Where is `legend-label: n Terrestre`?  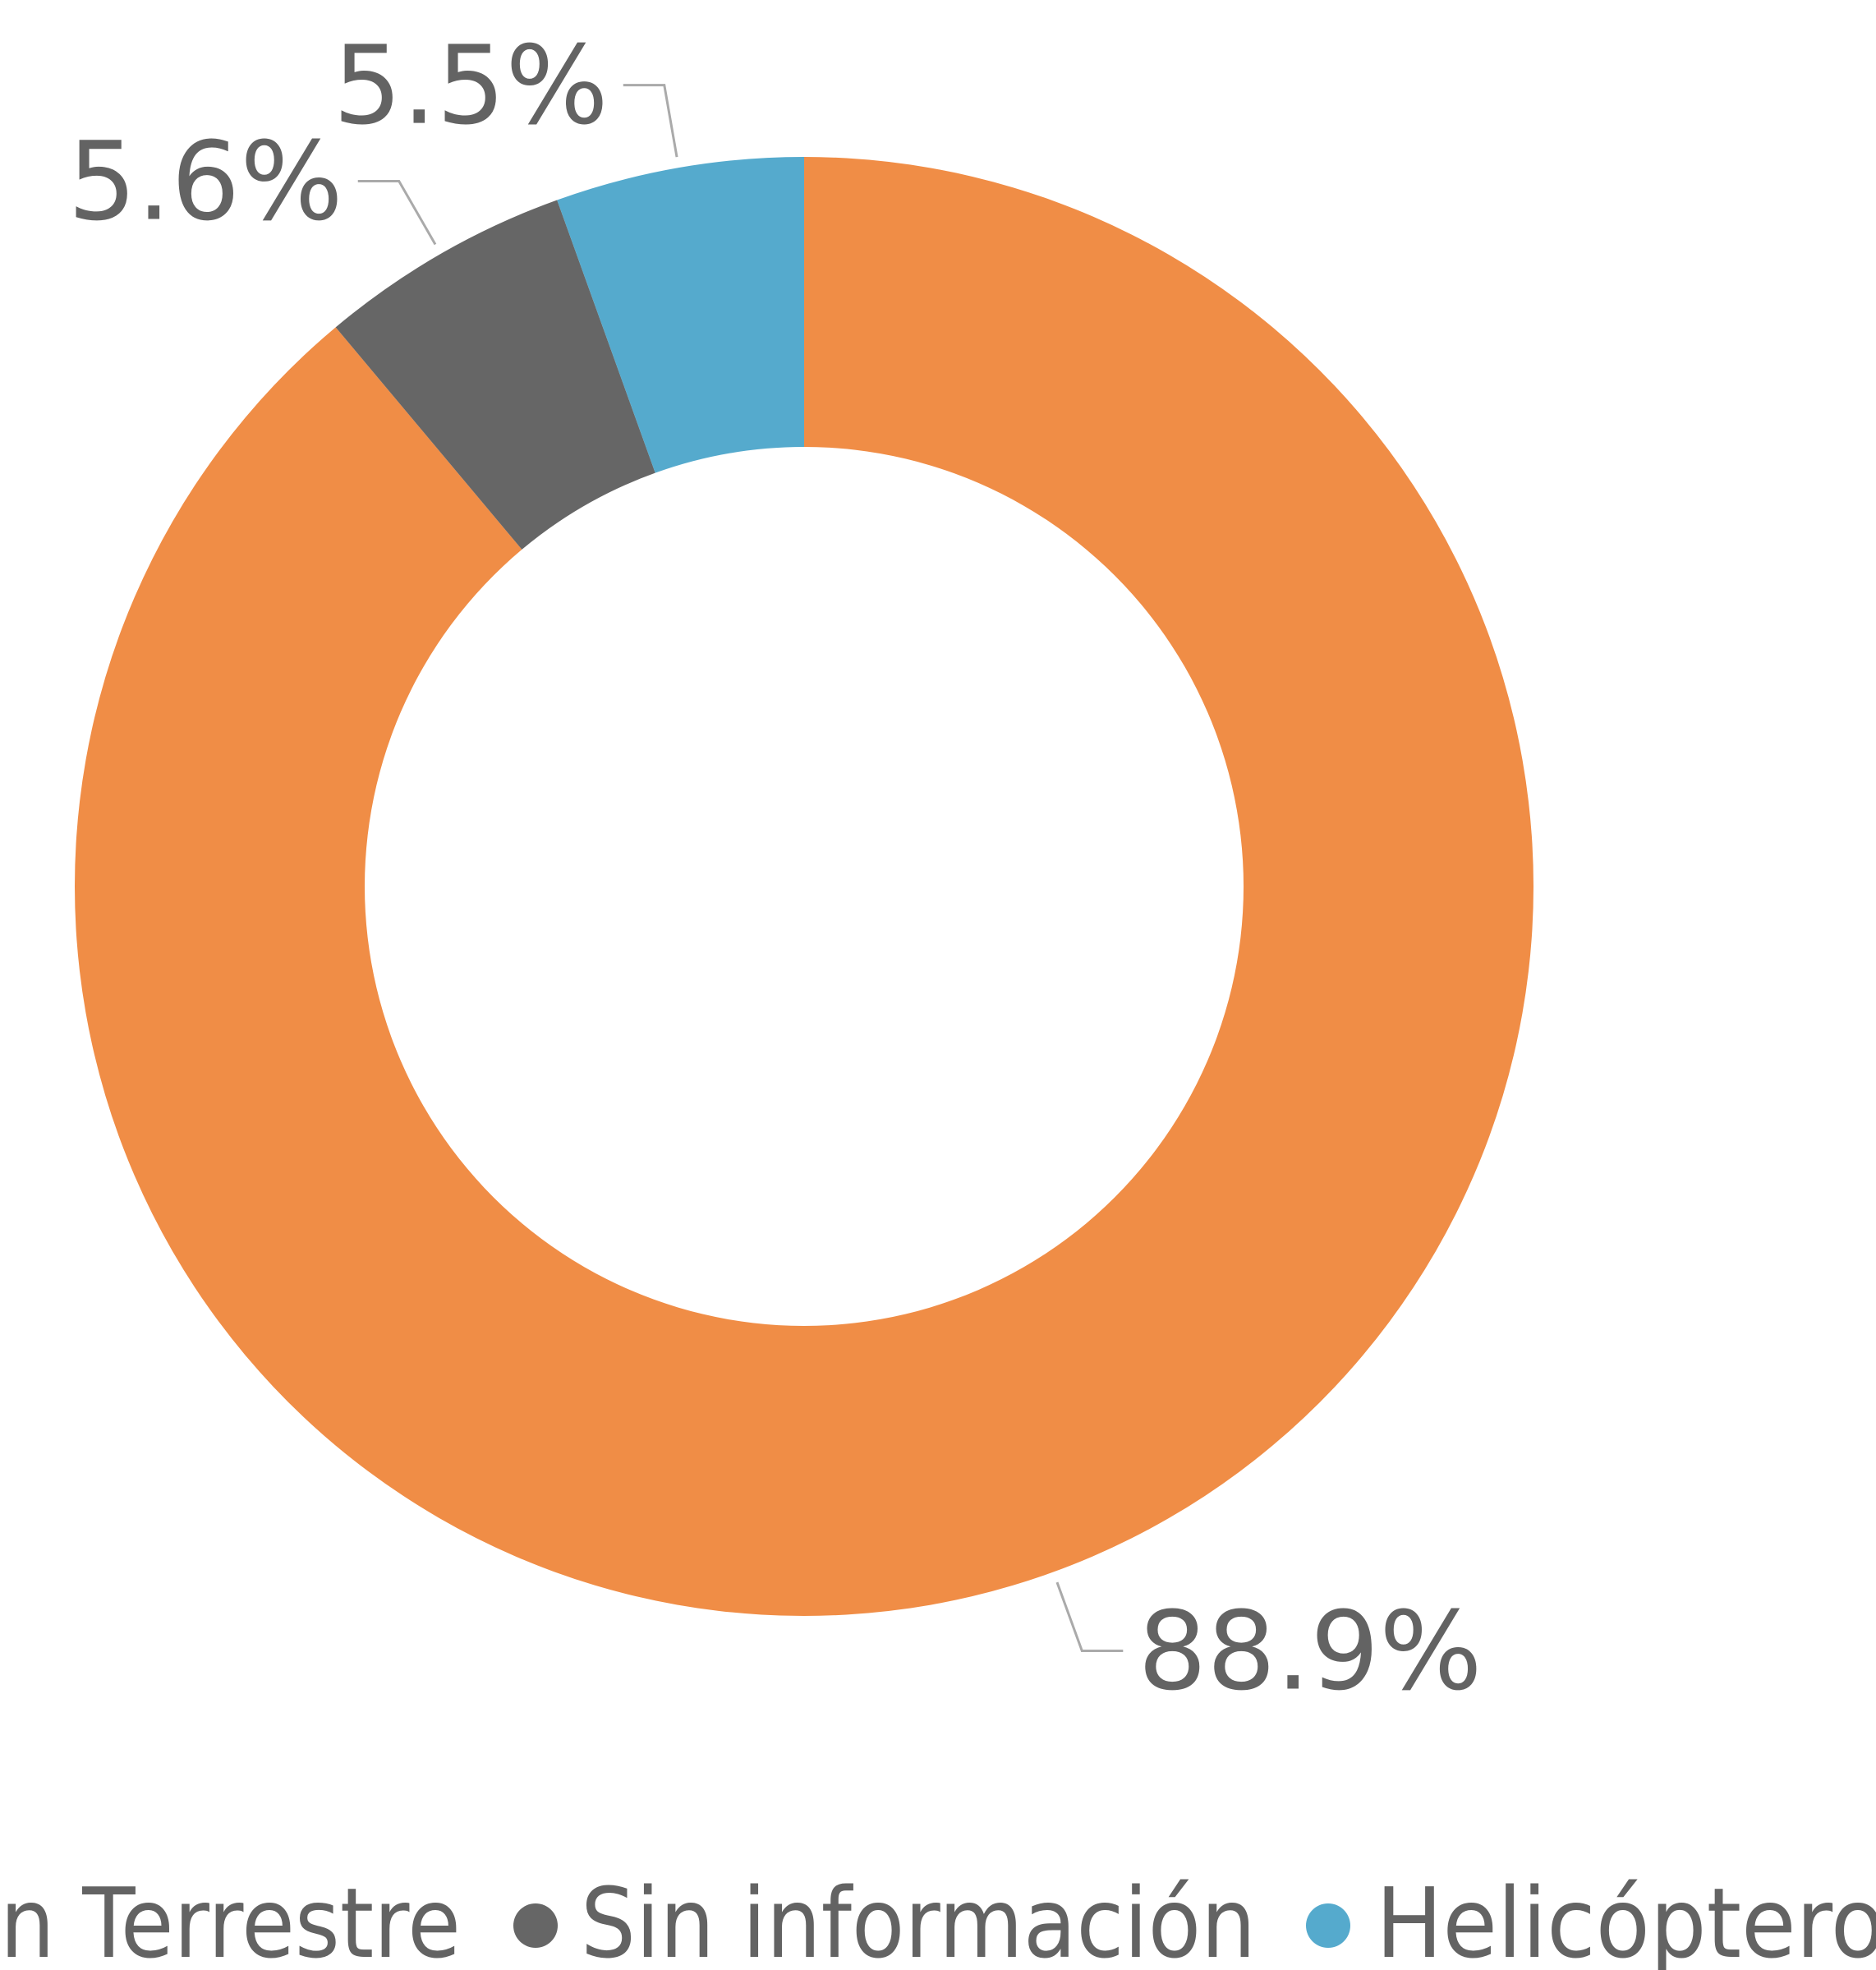 legend-label: n Terrestre is located at coordinates (230, 1918).